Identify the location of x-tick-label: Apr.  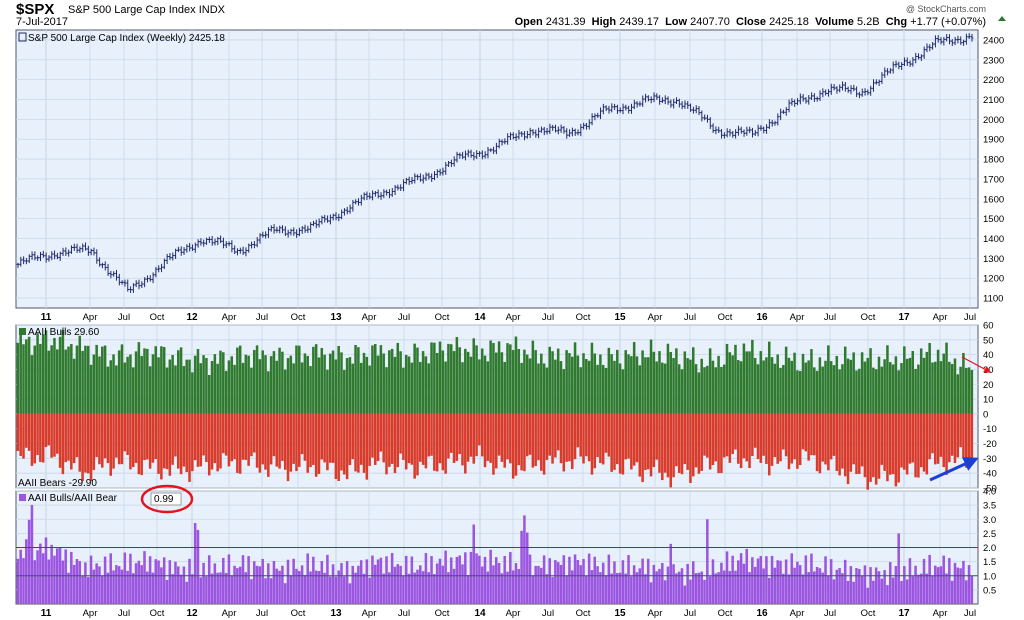
(90, 613).